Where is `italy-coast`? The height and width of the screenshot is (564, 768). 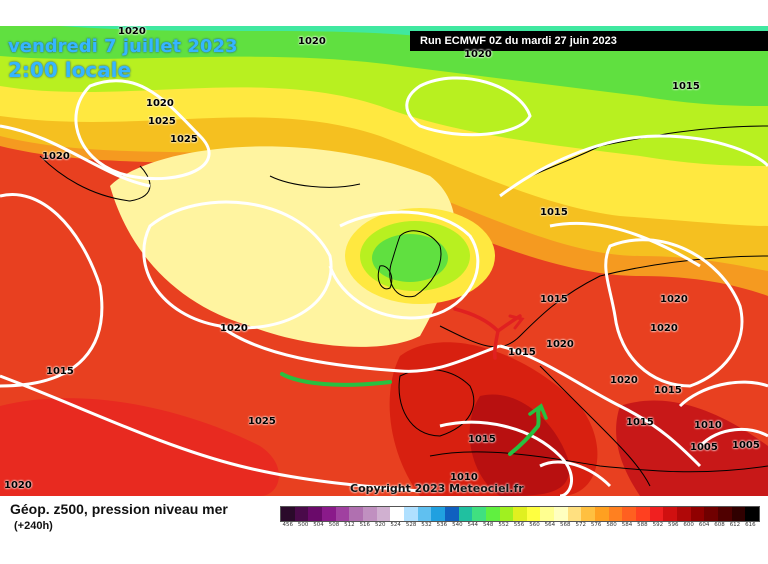
italy-coast is located at coordinates (595, 426).